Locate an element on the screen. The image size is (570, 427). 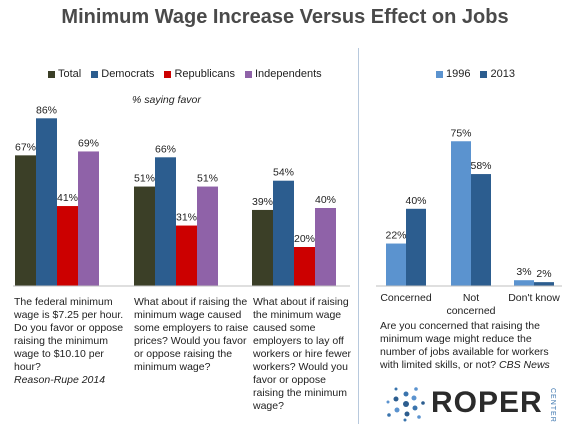
category-label-3: Don't know is located at coordinates (534, 298).